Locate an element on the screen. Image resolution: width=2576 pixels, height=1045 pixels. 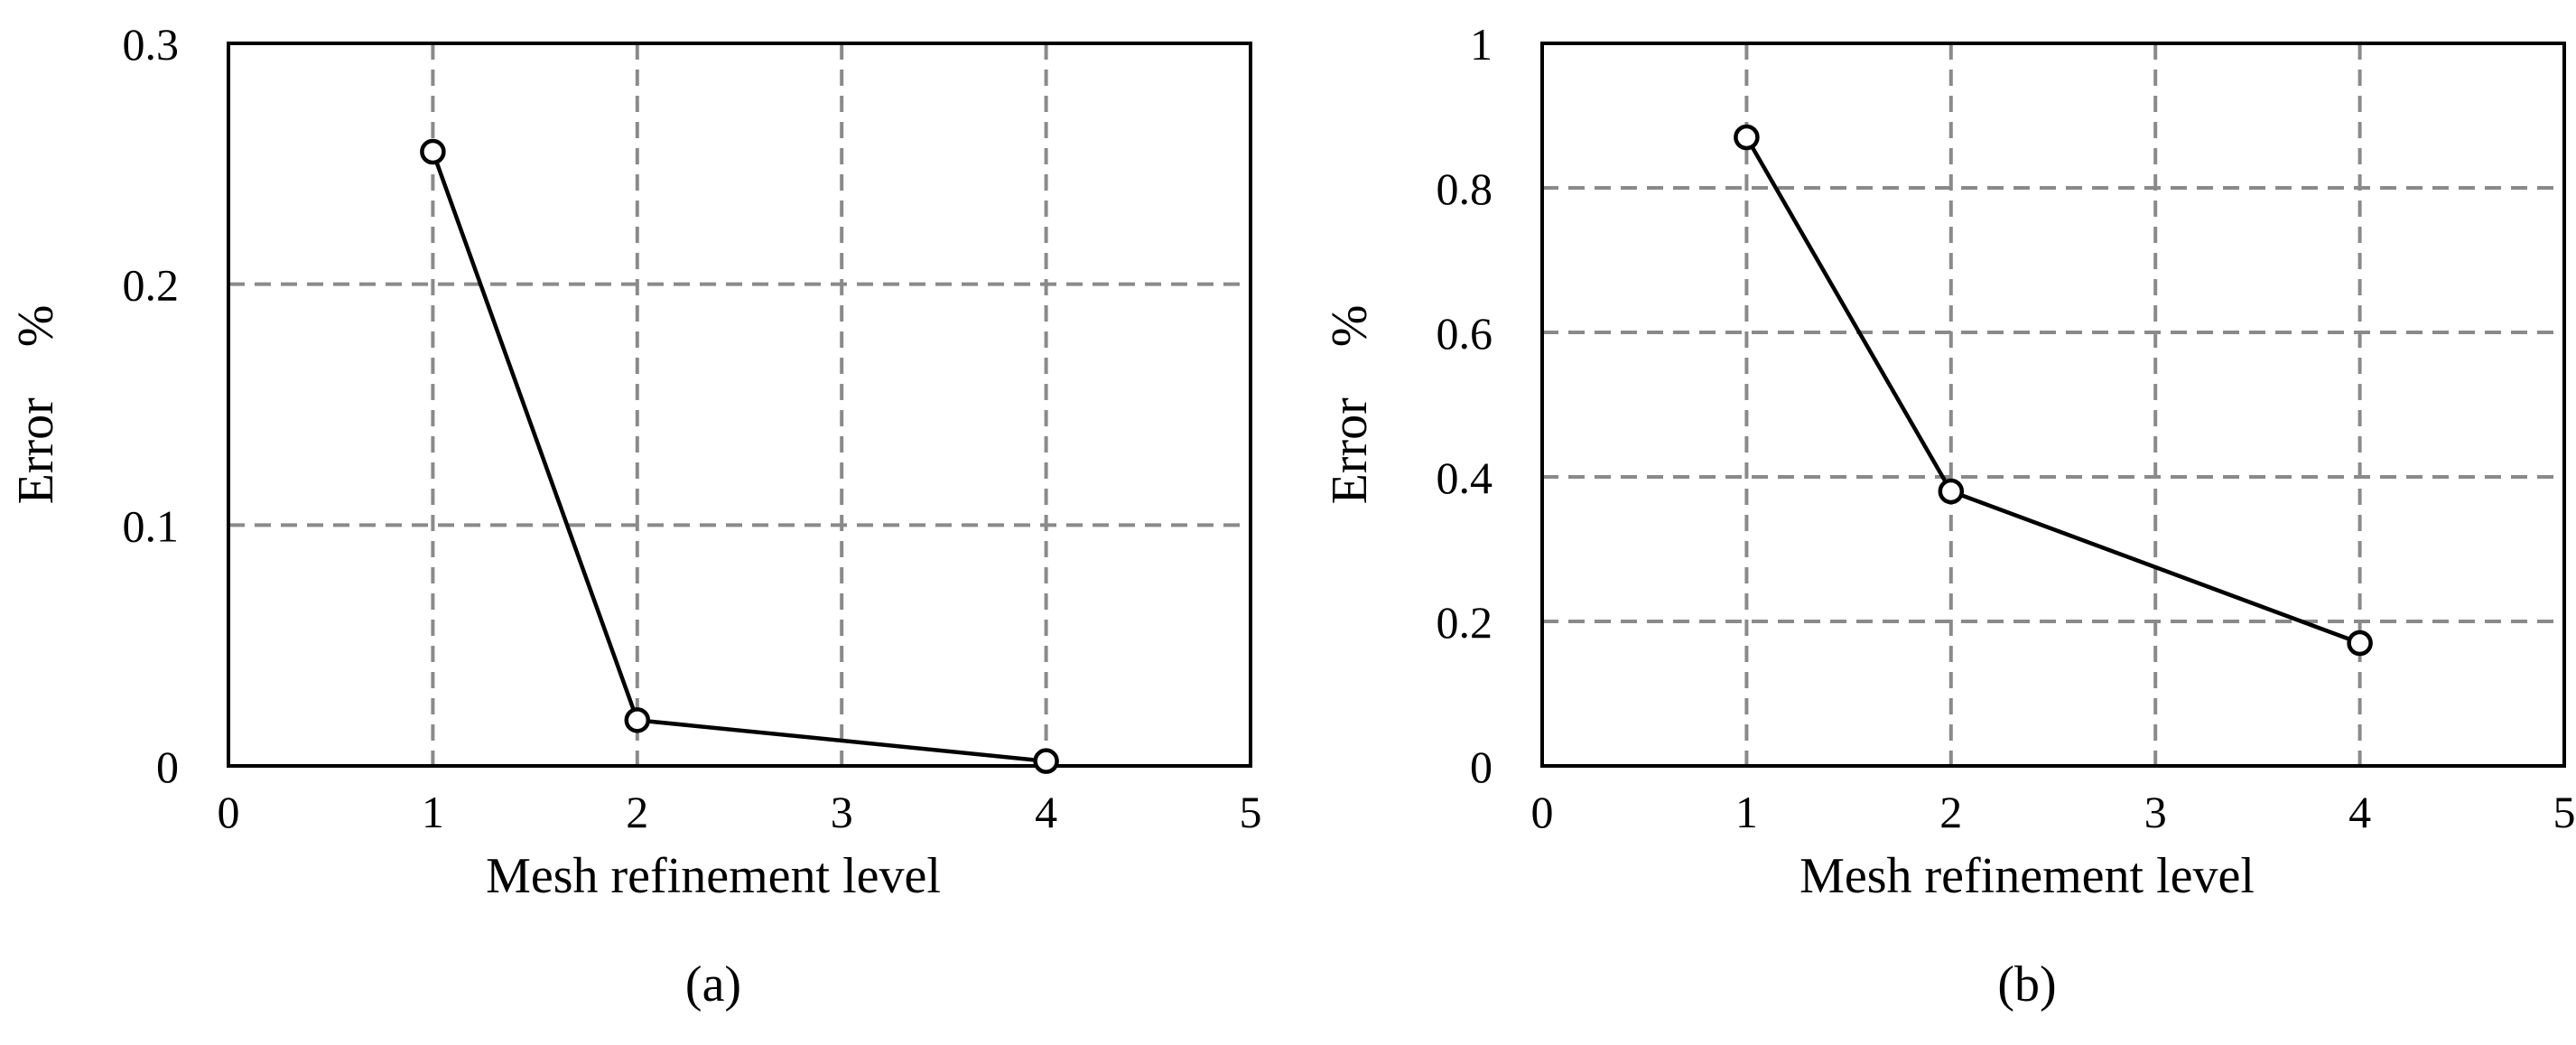
chart-0-series-line is located at coordinates (738, 457).